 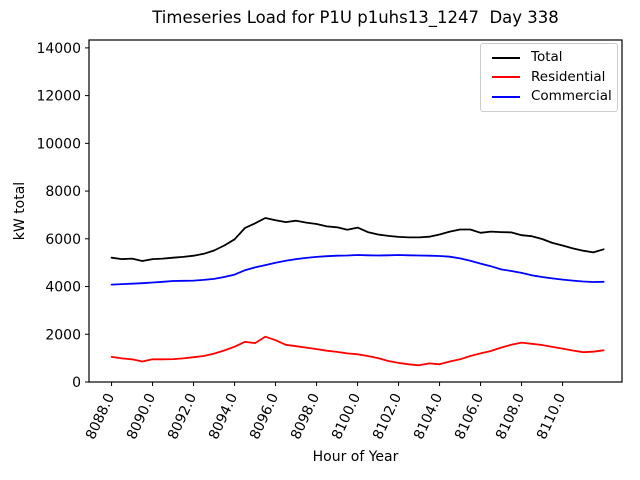 What do you see at coordinates (547, 57) in the screenshot?
I see `legend-label: Total` at bounding box center [547, 57].